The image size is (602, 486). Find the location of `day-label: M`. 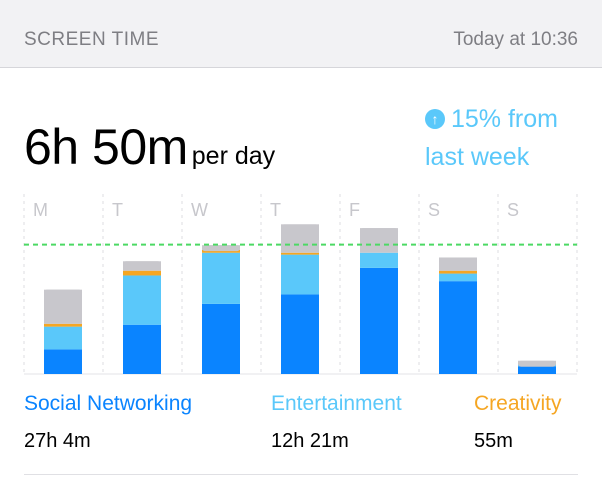

day-label: M is located at coordinates (40, 210).